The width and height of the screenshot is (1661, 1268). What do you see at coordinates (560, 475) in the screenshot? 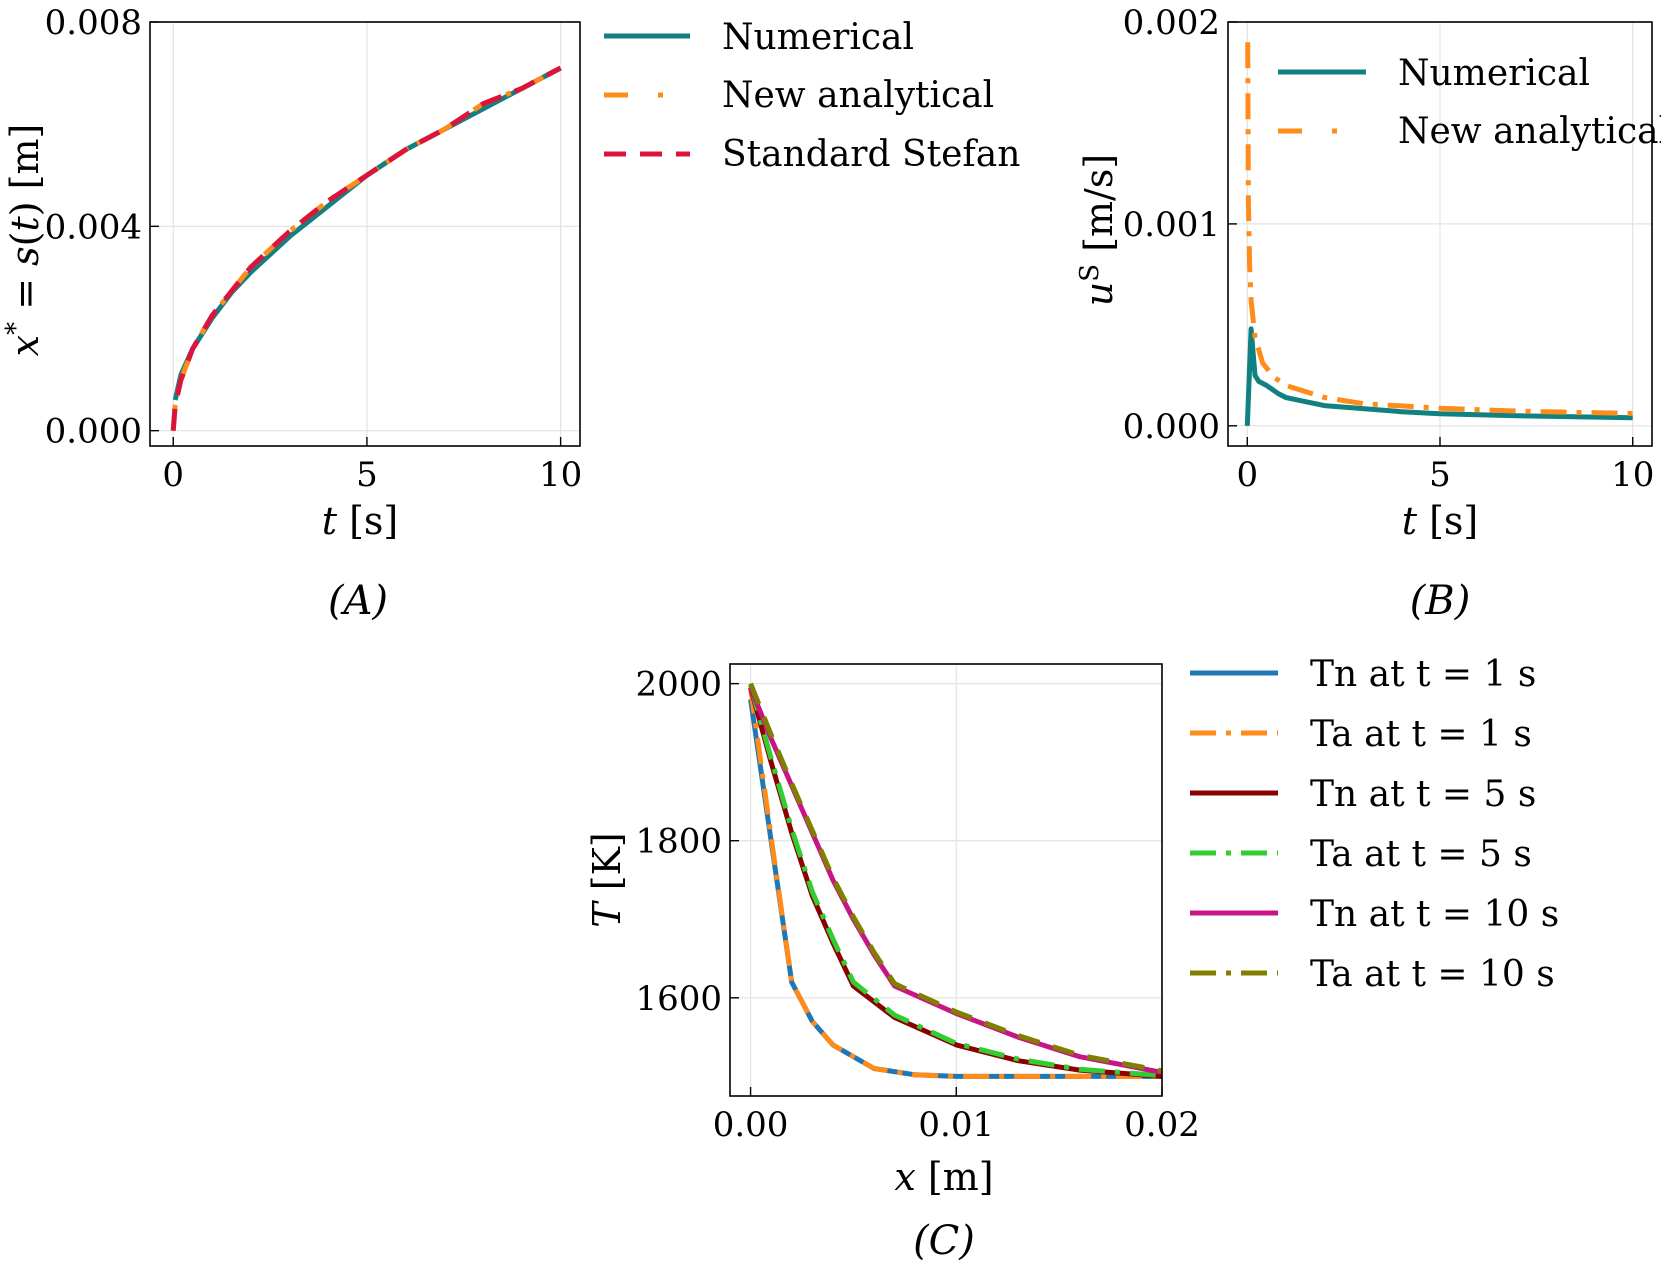
I see `panel-a-xtick-label: 10` at bounding box center [560, 475].